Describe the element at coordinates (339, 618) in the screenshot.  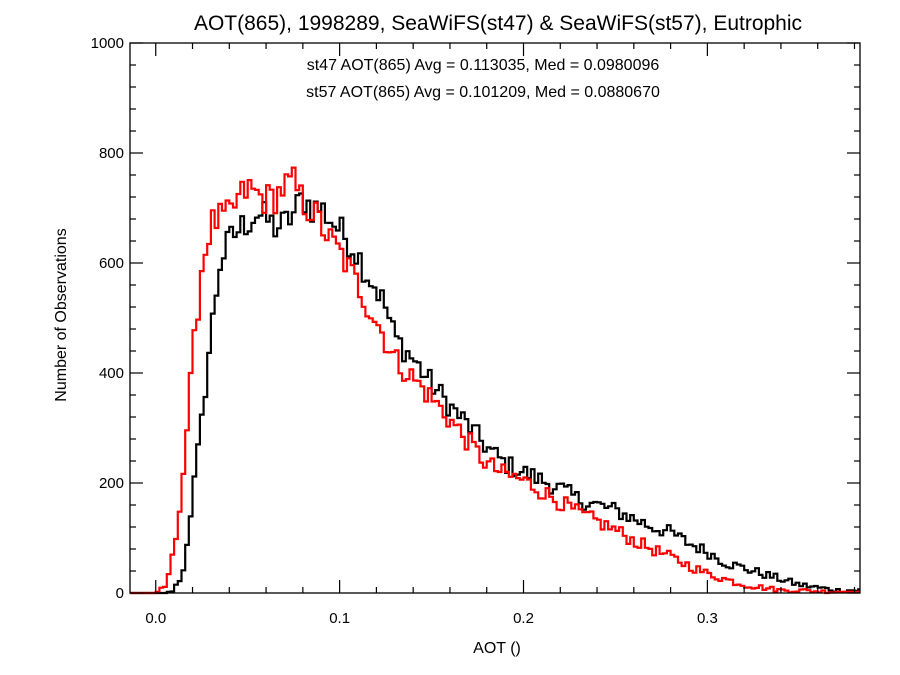
I see `x-tick-label: 0.1` at that location.